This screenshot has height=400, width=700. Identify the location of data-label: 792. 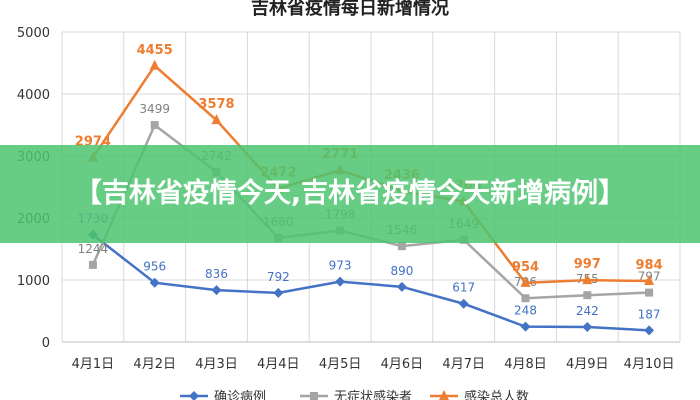
(278, 277).